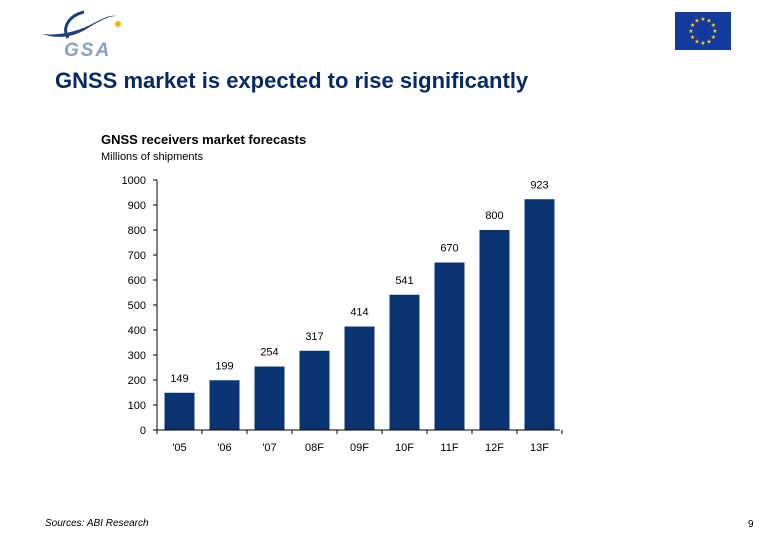  What do you see at coordinates (137, 331) in the screenshot?
I see `y-tick-label: 400` at bounding box center [137, 331].